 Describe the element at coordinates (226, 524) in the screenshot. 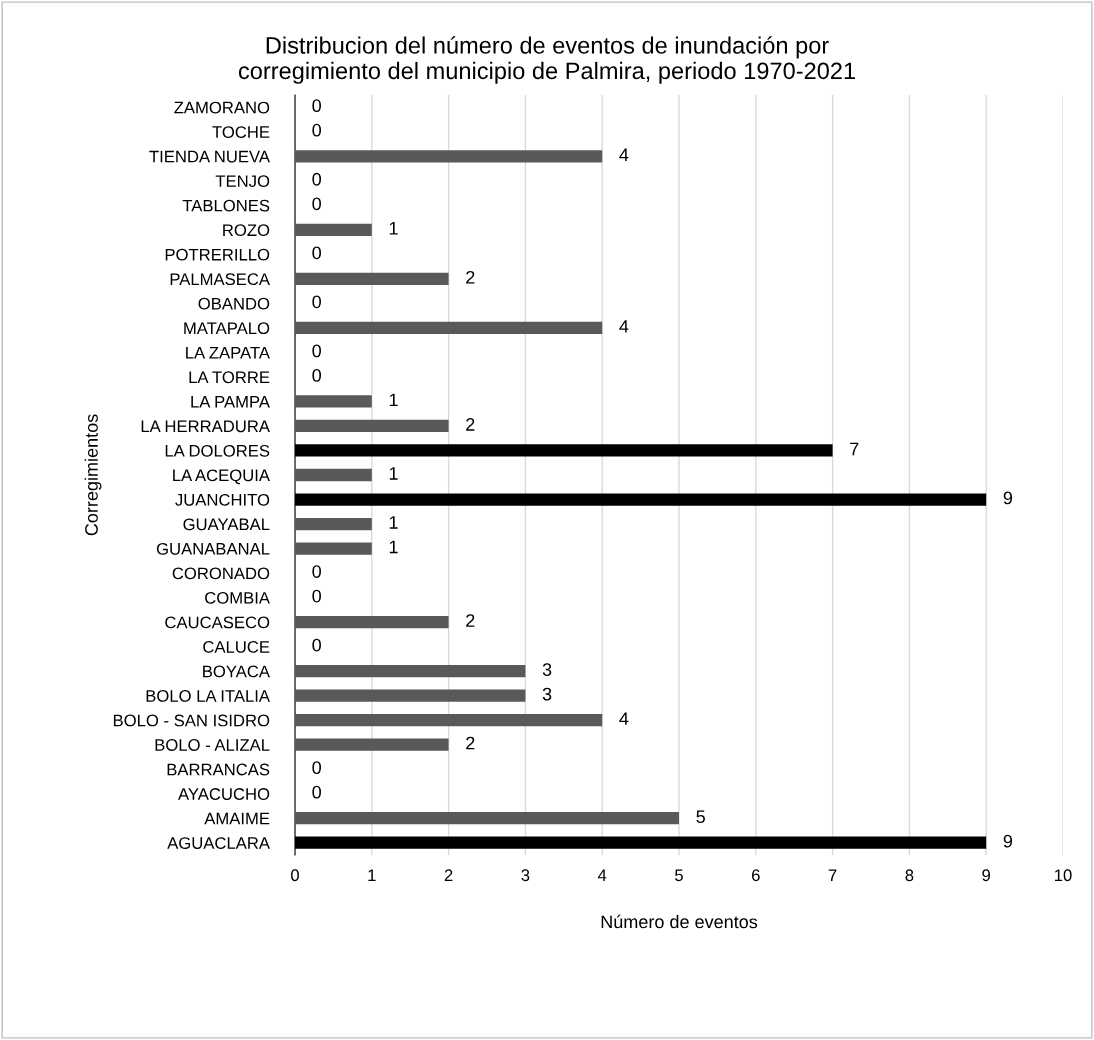

I see `y-tick-label: GUAYABAL` at that location.